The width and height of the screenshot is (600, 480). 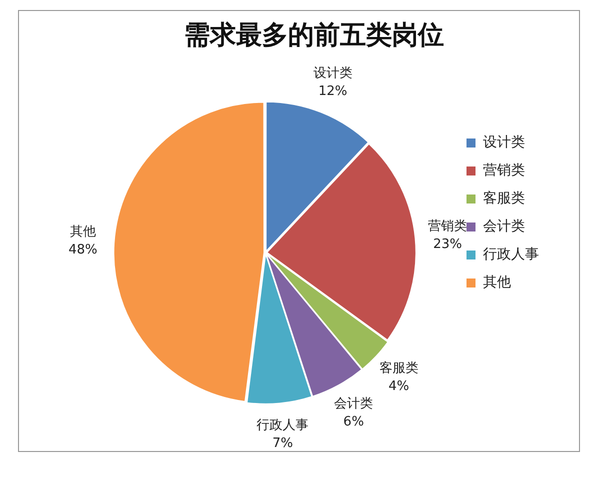 I want to click on slice-label: 营销类, so click(x=448, y=226).